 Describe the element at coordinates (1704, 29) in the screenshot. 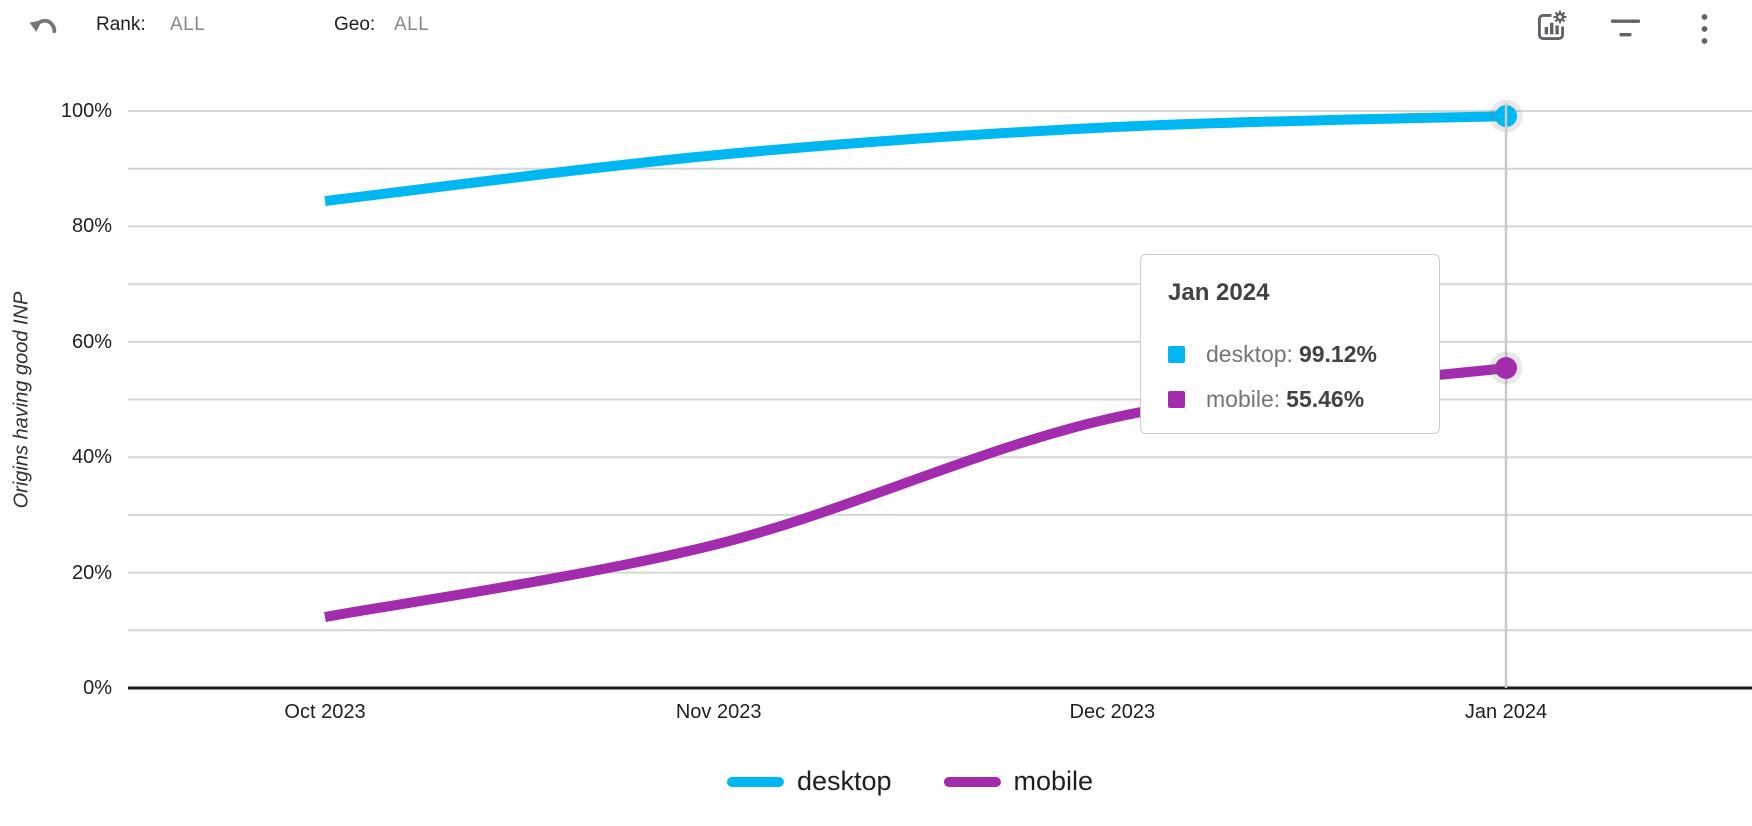

I see `more-vert-icon` at that location.